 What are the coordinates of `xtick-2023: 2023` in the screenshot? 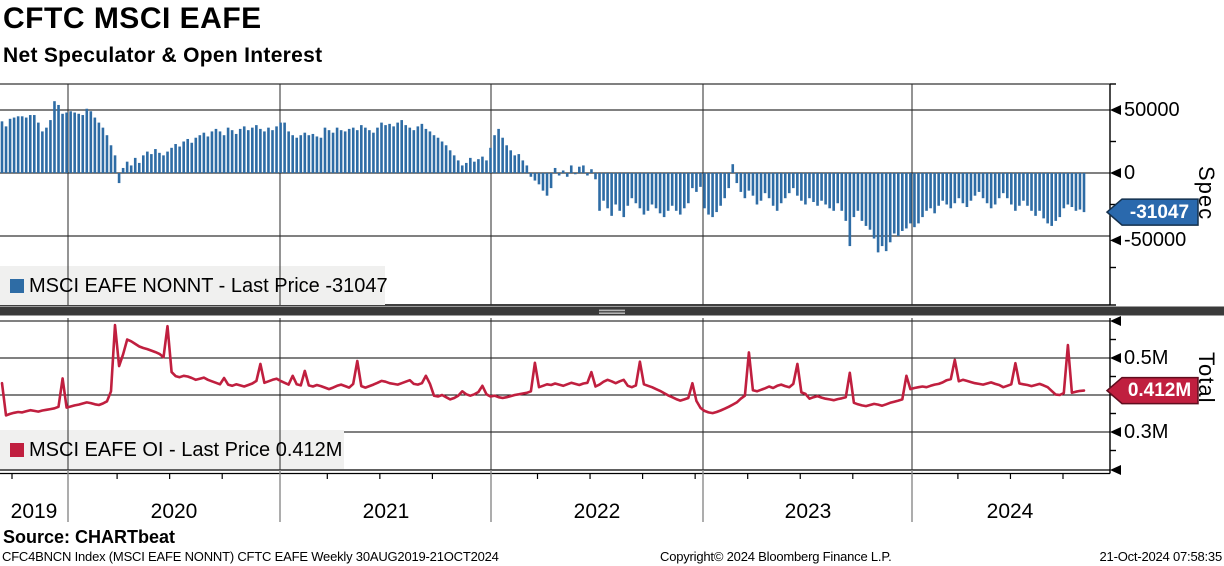 It's located at (808, 511).